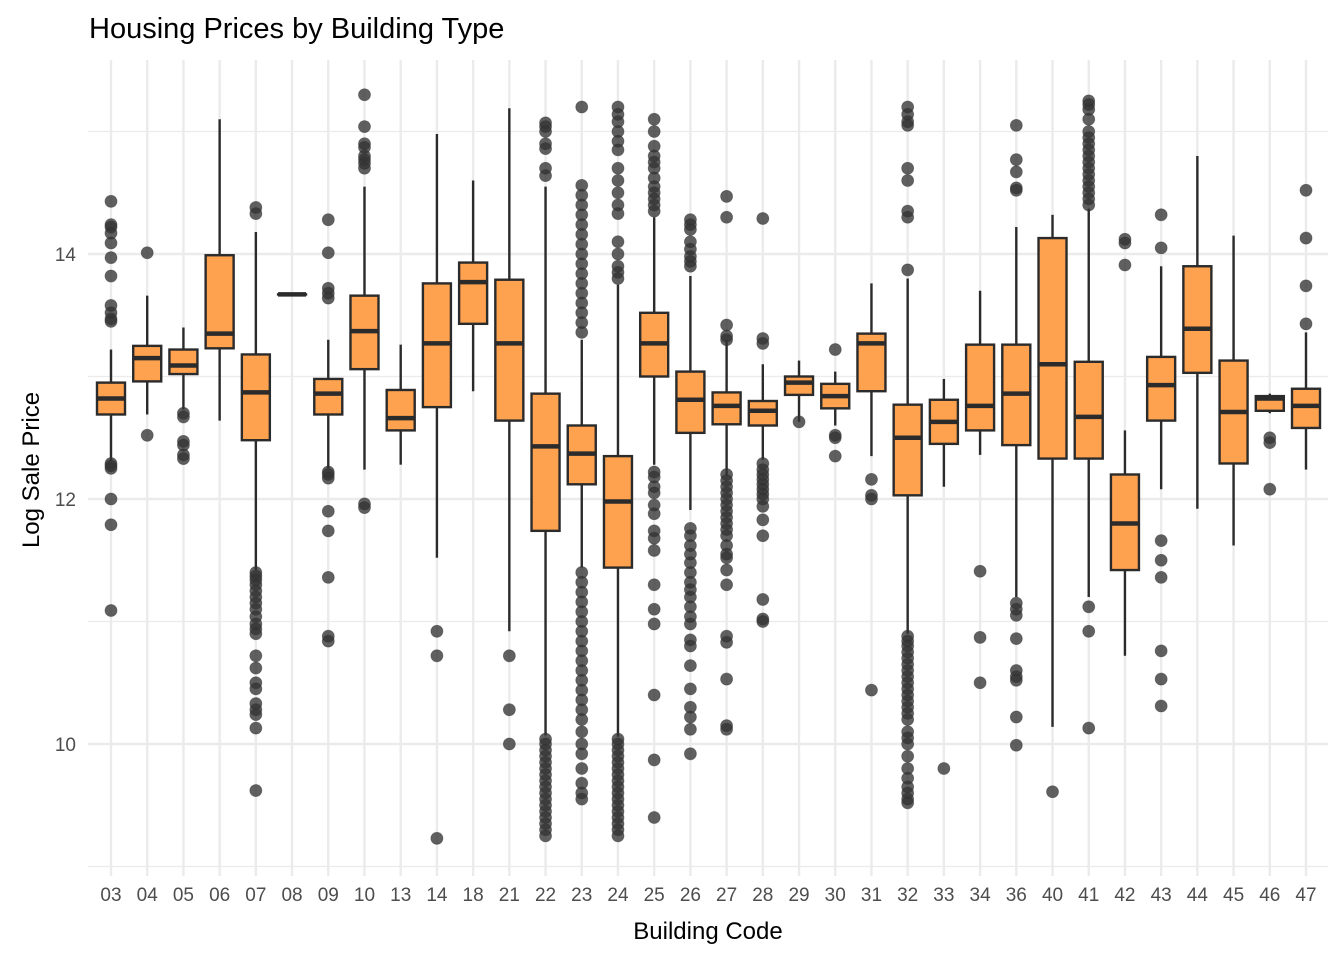  What do you see at coordinates (707, 931) in the screenshot?
I see `x-axis-title: Building Code` at bounding box center [707, 931].